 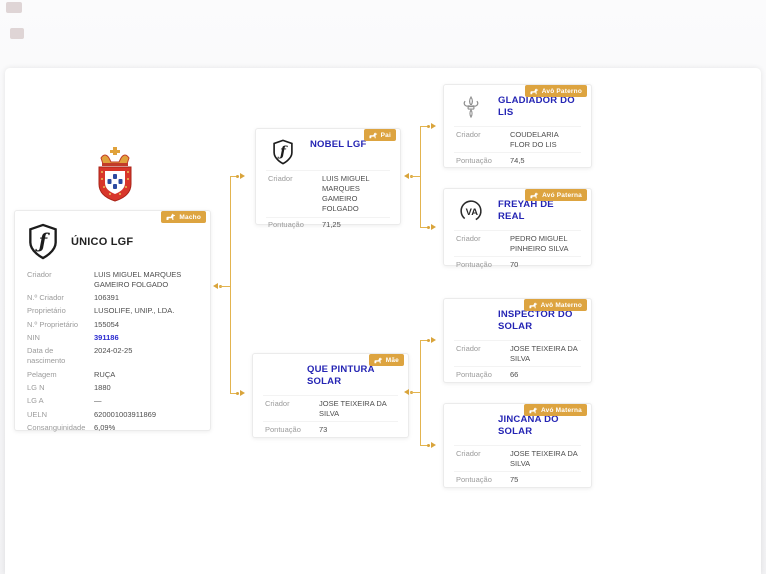 What do you see at coordinates (561, 305) in the screenshot?
I see `relation-badge-label: Avô Materno` at bounding box center [561, 305].